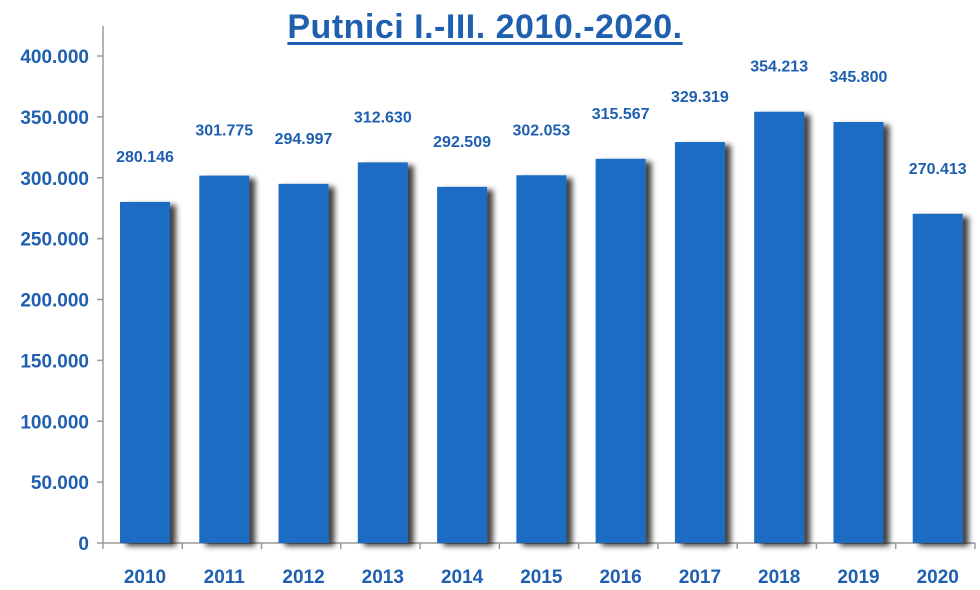 The height and width of the screenshot is (590, 980). Describe the element at coordinates (541, 577) in the screenshot. I see `x-tick-label: 2015` at that location.